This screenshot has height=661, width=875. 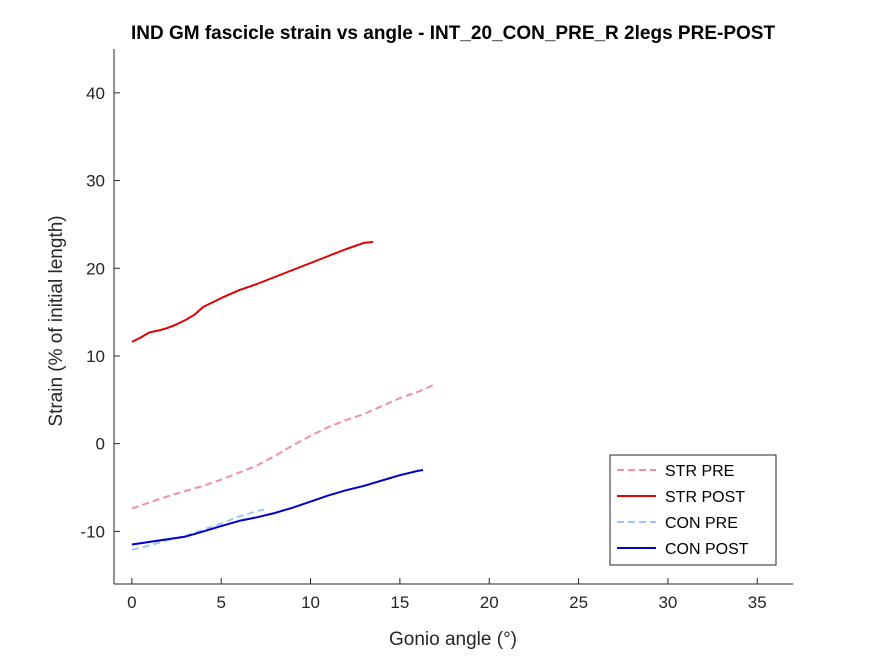 I want to click on legend: STR PRE STR POST CON PRE CON POST, so click(x=693, y=510).